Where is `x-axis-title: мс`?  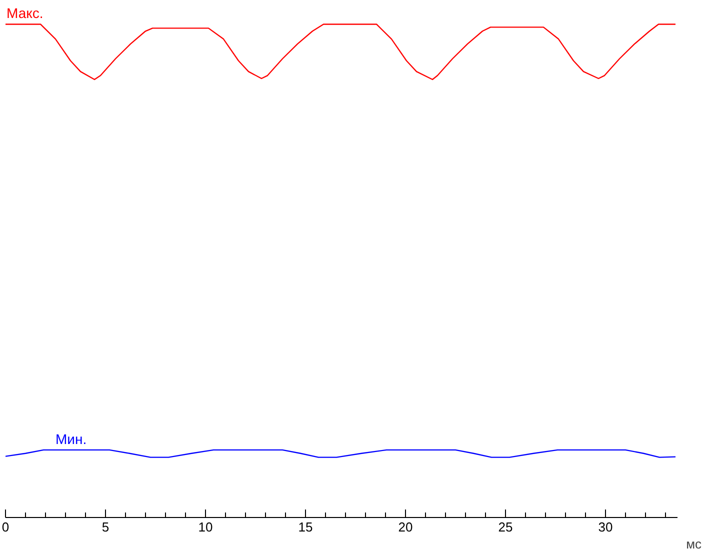
x-axis-title: мс is located at coordinates (694, 543).